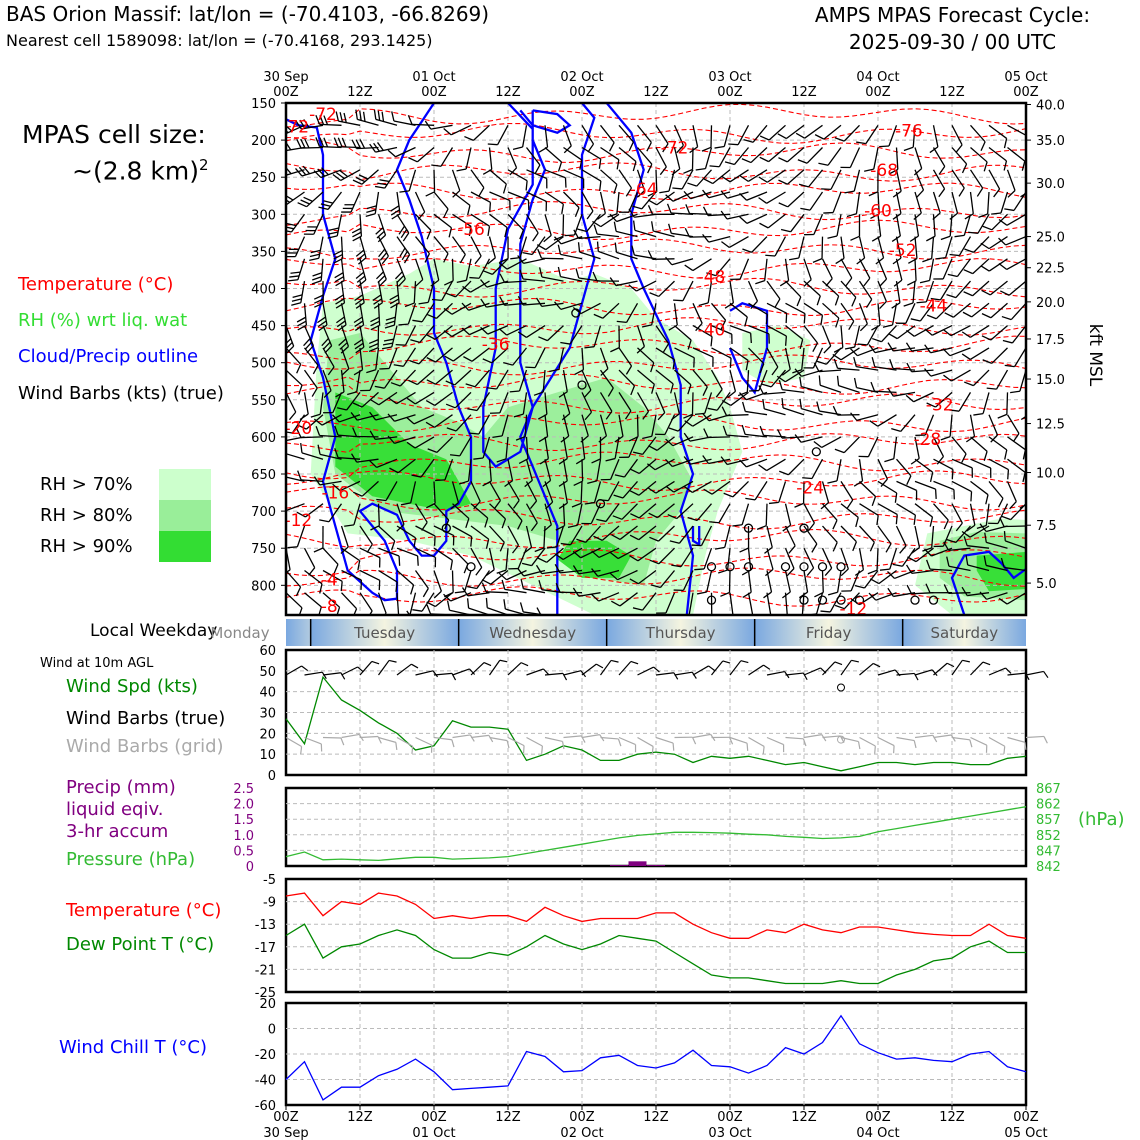 The width and height of the screenshot is (1140, 1140). I want to click on pressure-tick-label: 800, so click(263, 586).